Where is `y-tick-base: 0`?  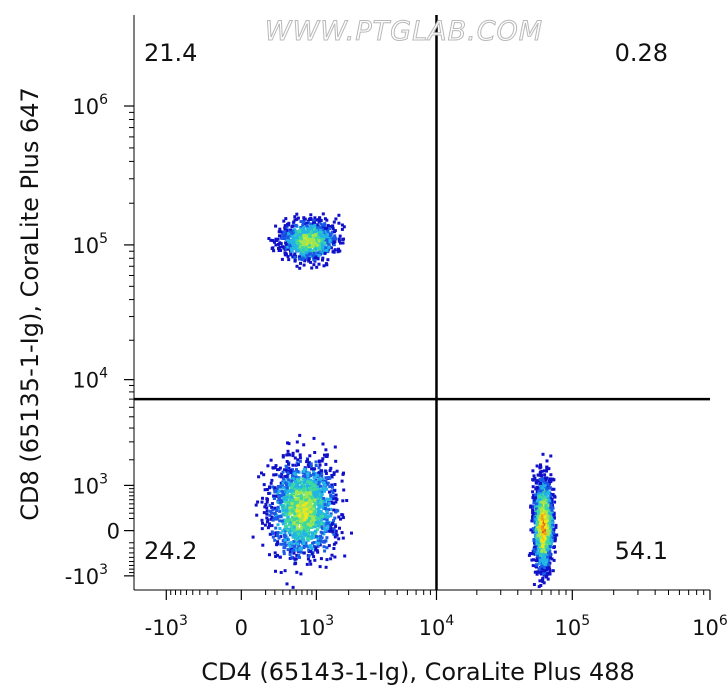
y-tick-base: 0 is located at coordinates (113, 532).